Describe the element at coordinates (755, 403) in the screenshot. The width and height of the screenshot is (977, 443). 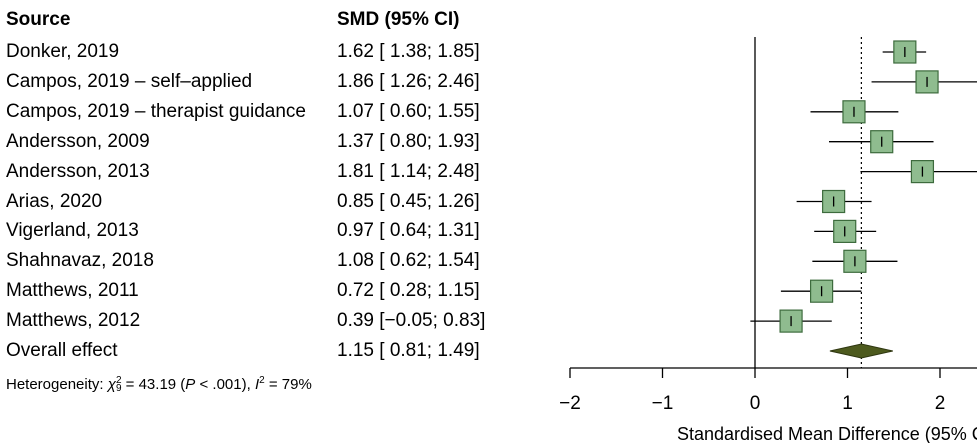
I see `x-axis-tick-label: 0` at that location.